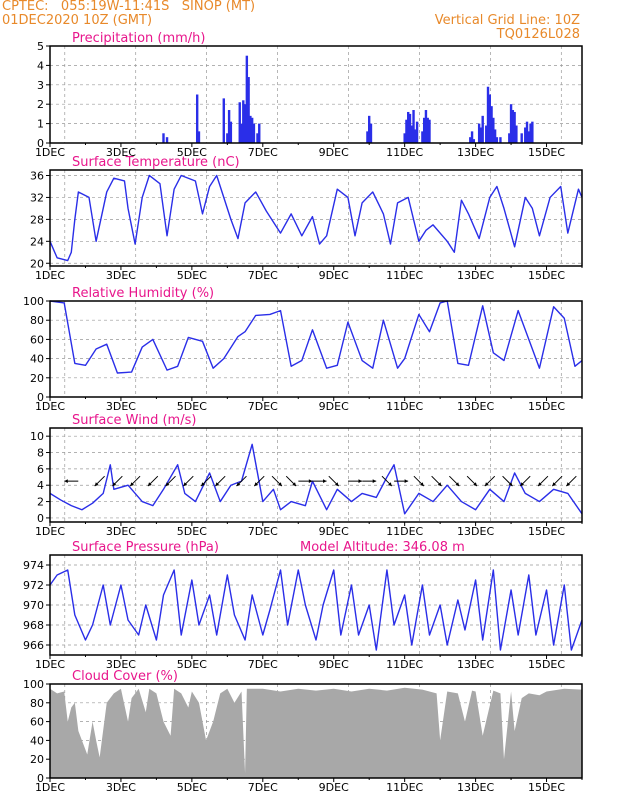 The width and height of the screenshot is (618, 800). Describe the element at coordinates (33, 301) in the screenshot. I see `rh-y-tick-label: 100` at that location.